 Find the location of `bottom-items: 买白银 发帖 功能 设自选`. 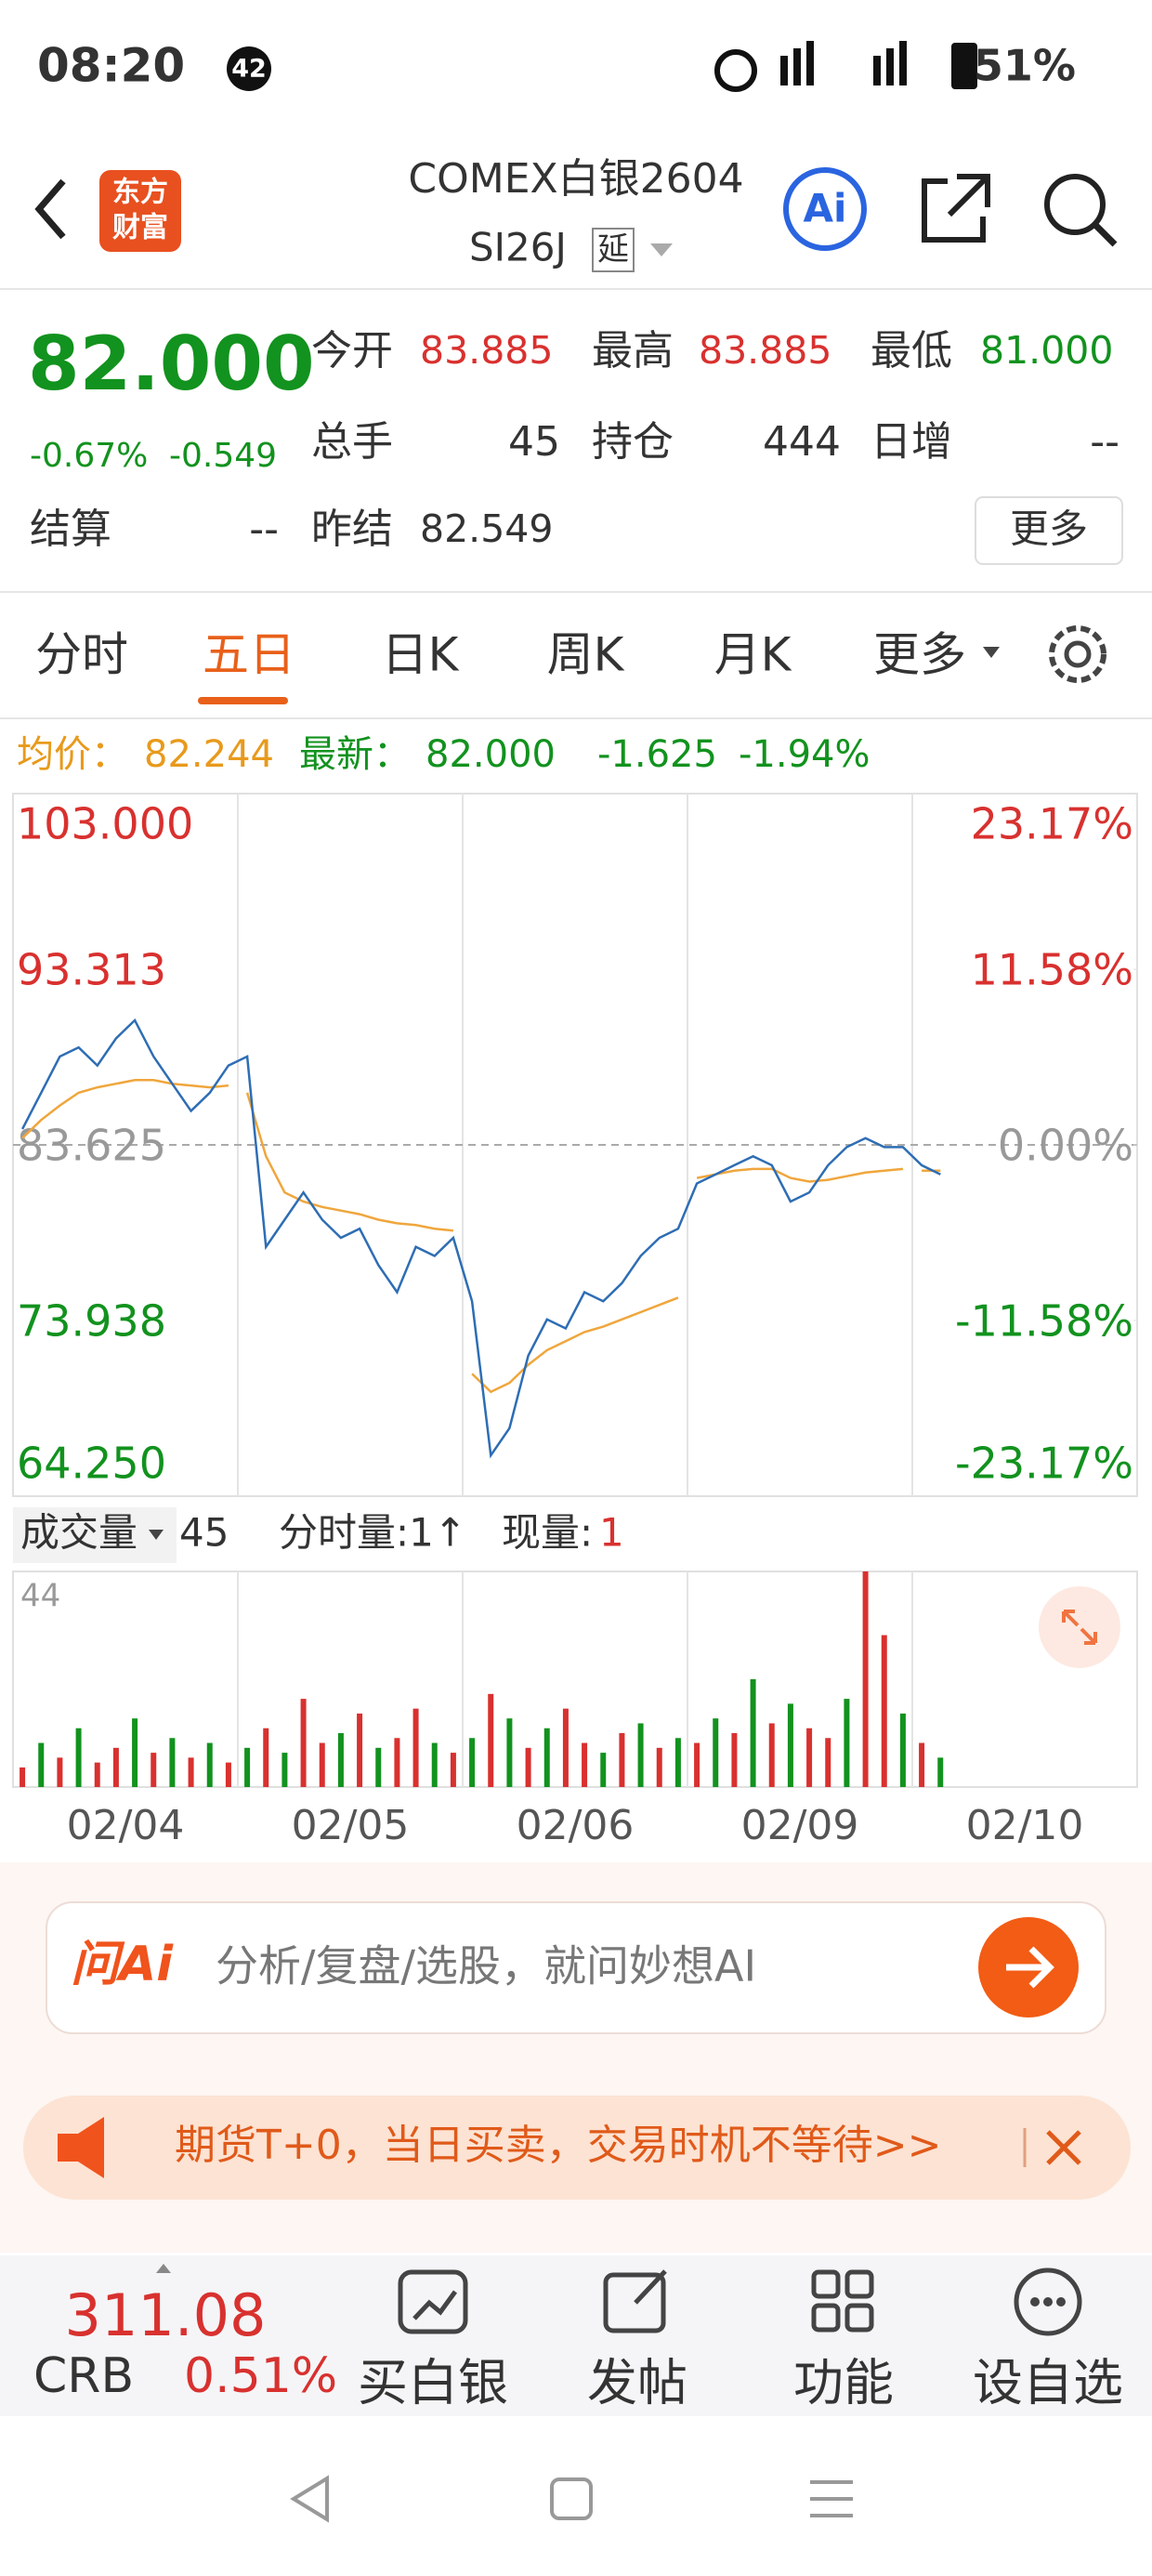

bottom-items: 买白银 发帖 功能 设自选 is located at coordinates (740, 2383).